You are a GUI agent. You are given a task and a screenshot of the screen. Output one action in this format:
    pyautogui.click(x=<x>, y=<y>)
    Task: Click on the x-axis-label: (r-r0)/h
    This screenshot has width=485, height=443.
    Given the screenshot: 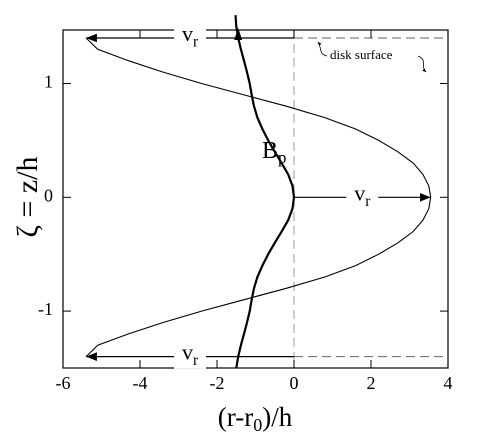 What is the action you would take?
    pyautogui.click(x=255, y=418)
    